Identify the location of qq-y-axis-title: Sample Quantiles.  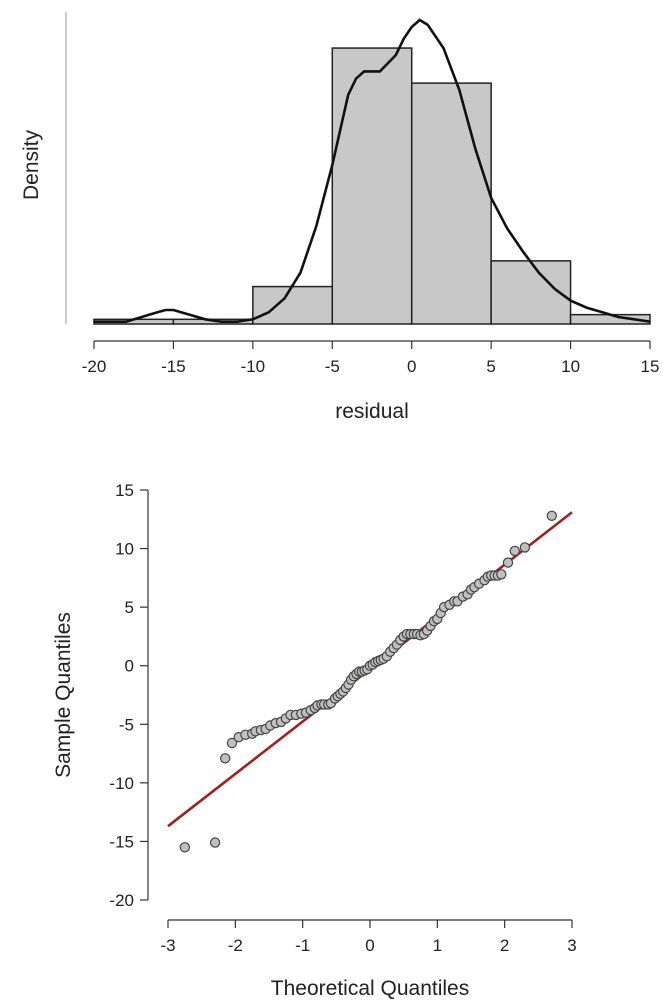
(63, 695).